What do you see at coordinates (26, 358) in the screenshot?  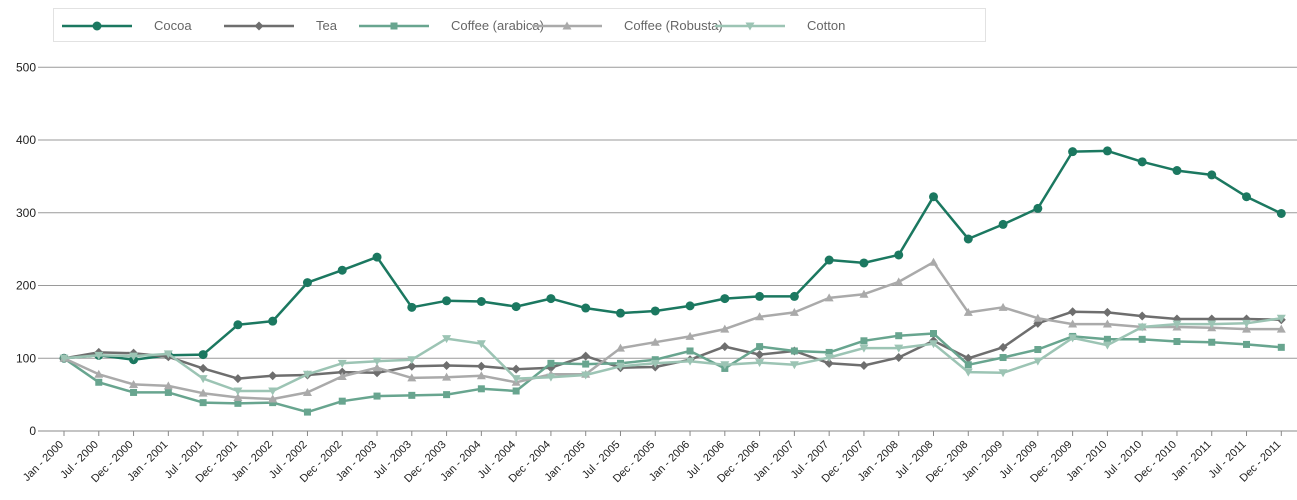 I see `y-tick-label: 100` at bounding box center [26, 358].